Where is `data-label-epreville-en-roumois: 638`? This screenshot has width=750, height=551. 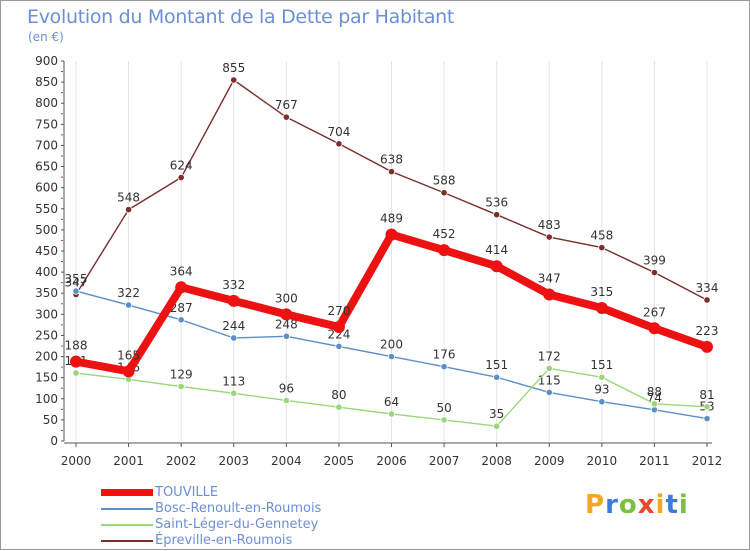 data-label-epreville-en-roumois: 638 is located at coordinates (391, 160).